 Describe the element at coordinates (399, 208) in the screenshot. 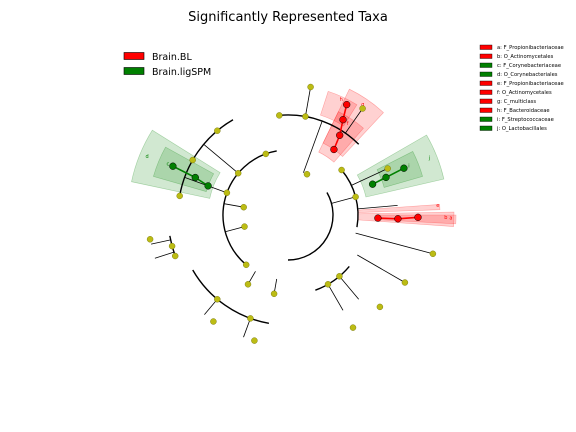

I see `clade-wedge-e` at that location.